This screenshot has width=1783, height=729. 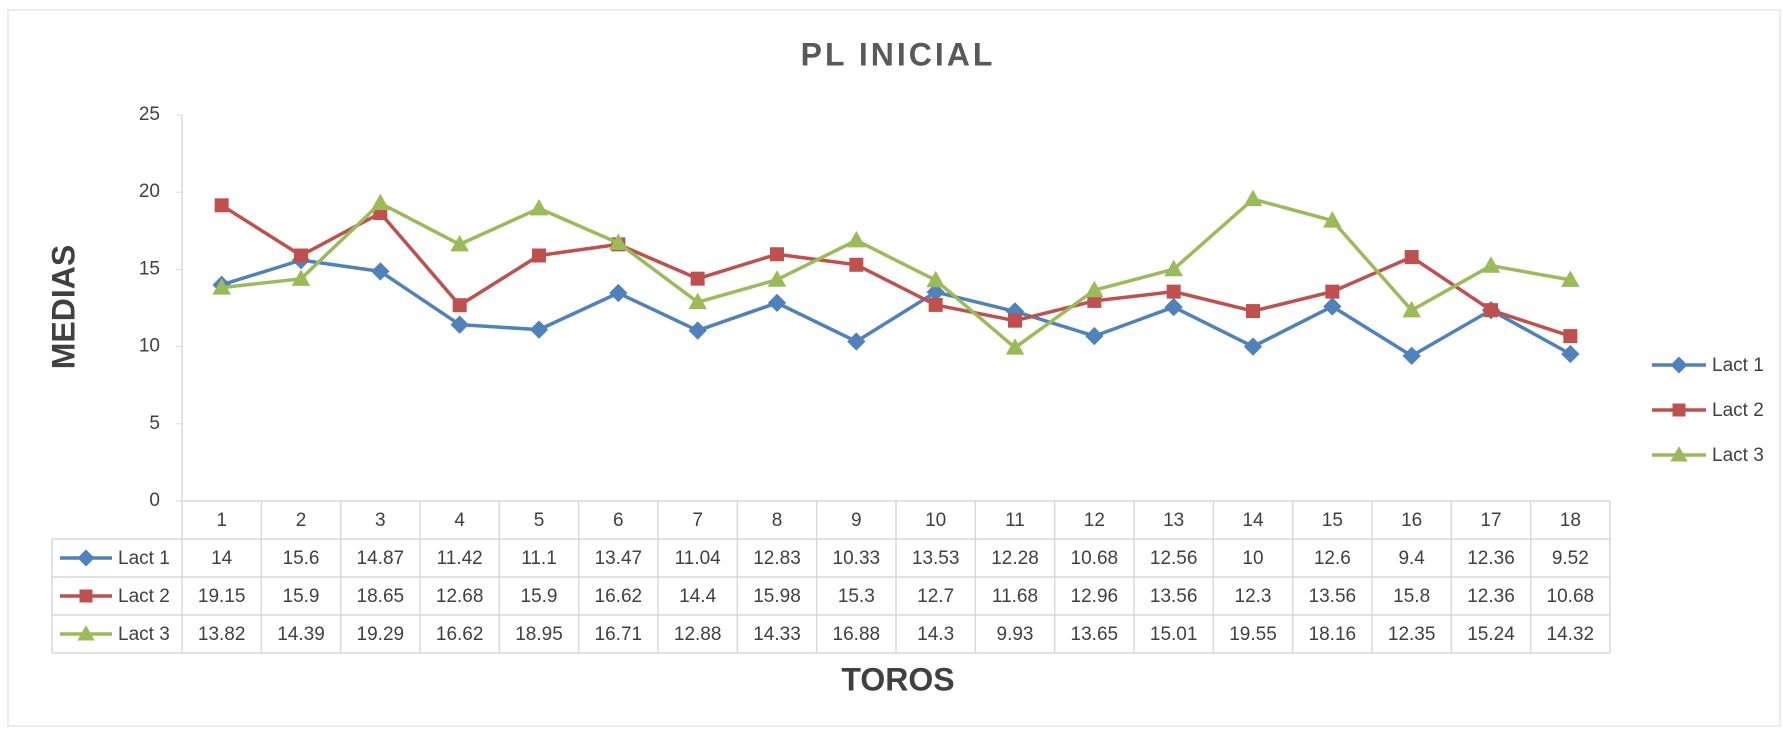 I want to click on table-cell: 13.53, so click(x=936, y=558).